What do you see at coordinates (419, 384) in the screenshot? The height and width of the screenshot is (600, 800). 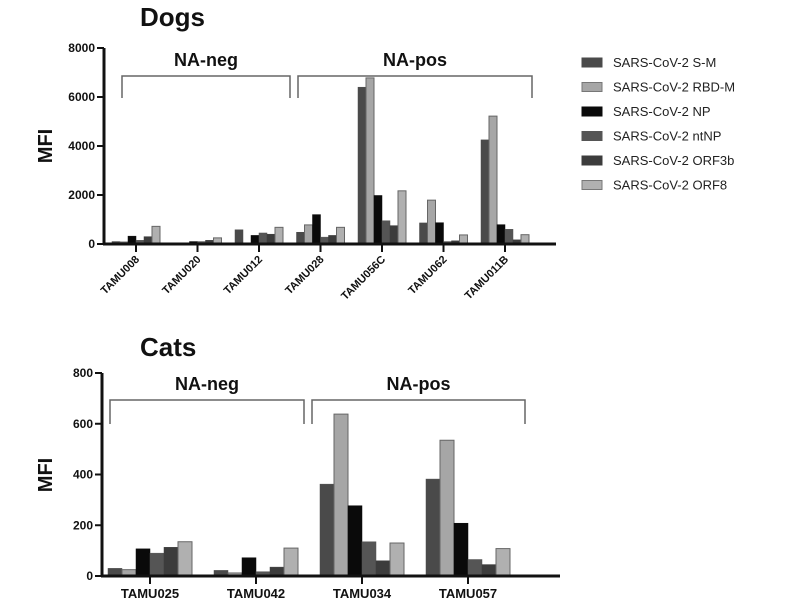 I see `cats-group-label: NA-pos` at bounding box center [419, 384].